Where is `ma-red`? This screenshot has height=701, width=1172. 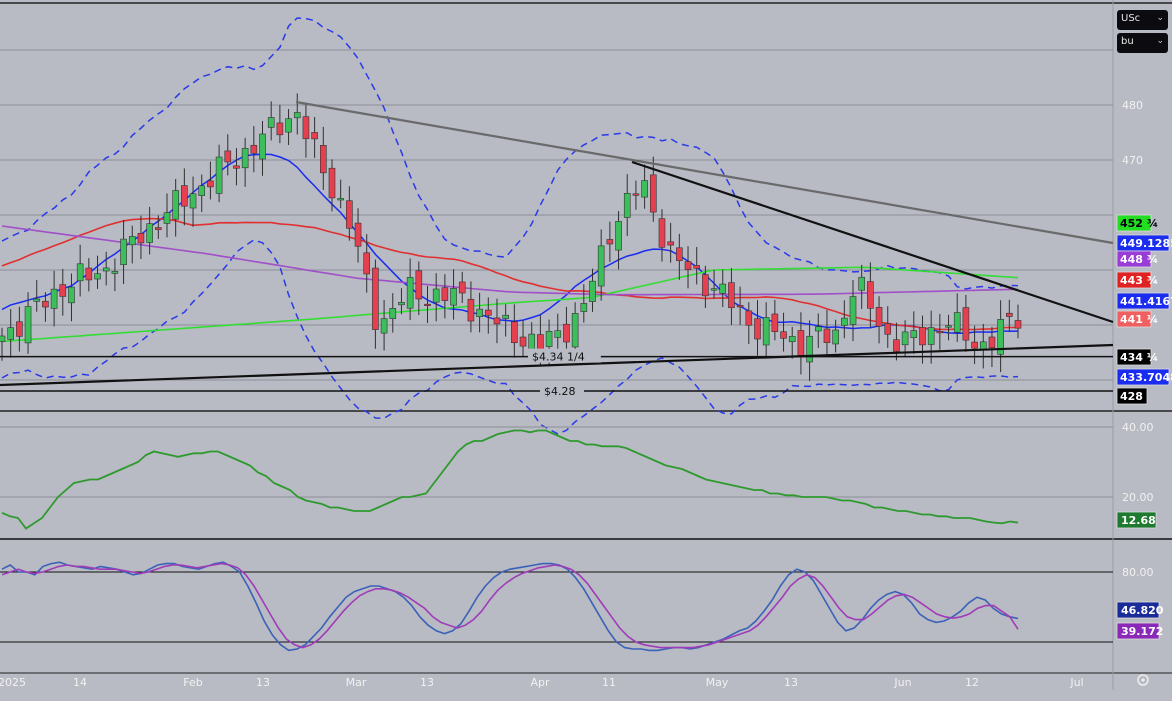
ma-red is located at coordinates (509, 274).